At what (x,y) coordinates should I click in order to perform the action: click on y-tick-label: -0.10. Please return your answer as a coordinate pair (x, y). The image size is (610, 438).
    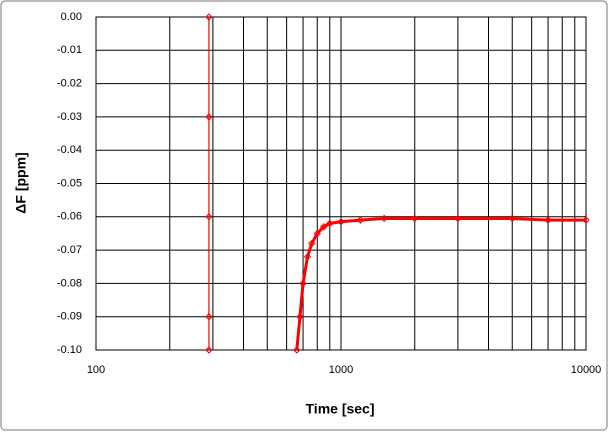
    Looking at the image, I should click on (69, 350).